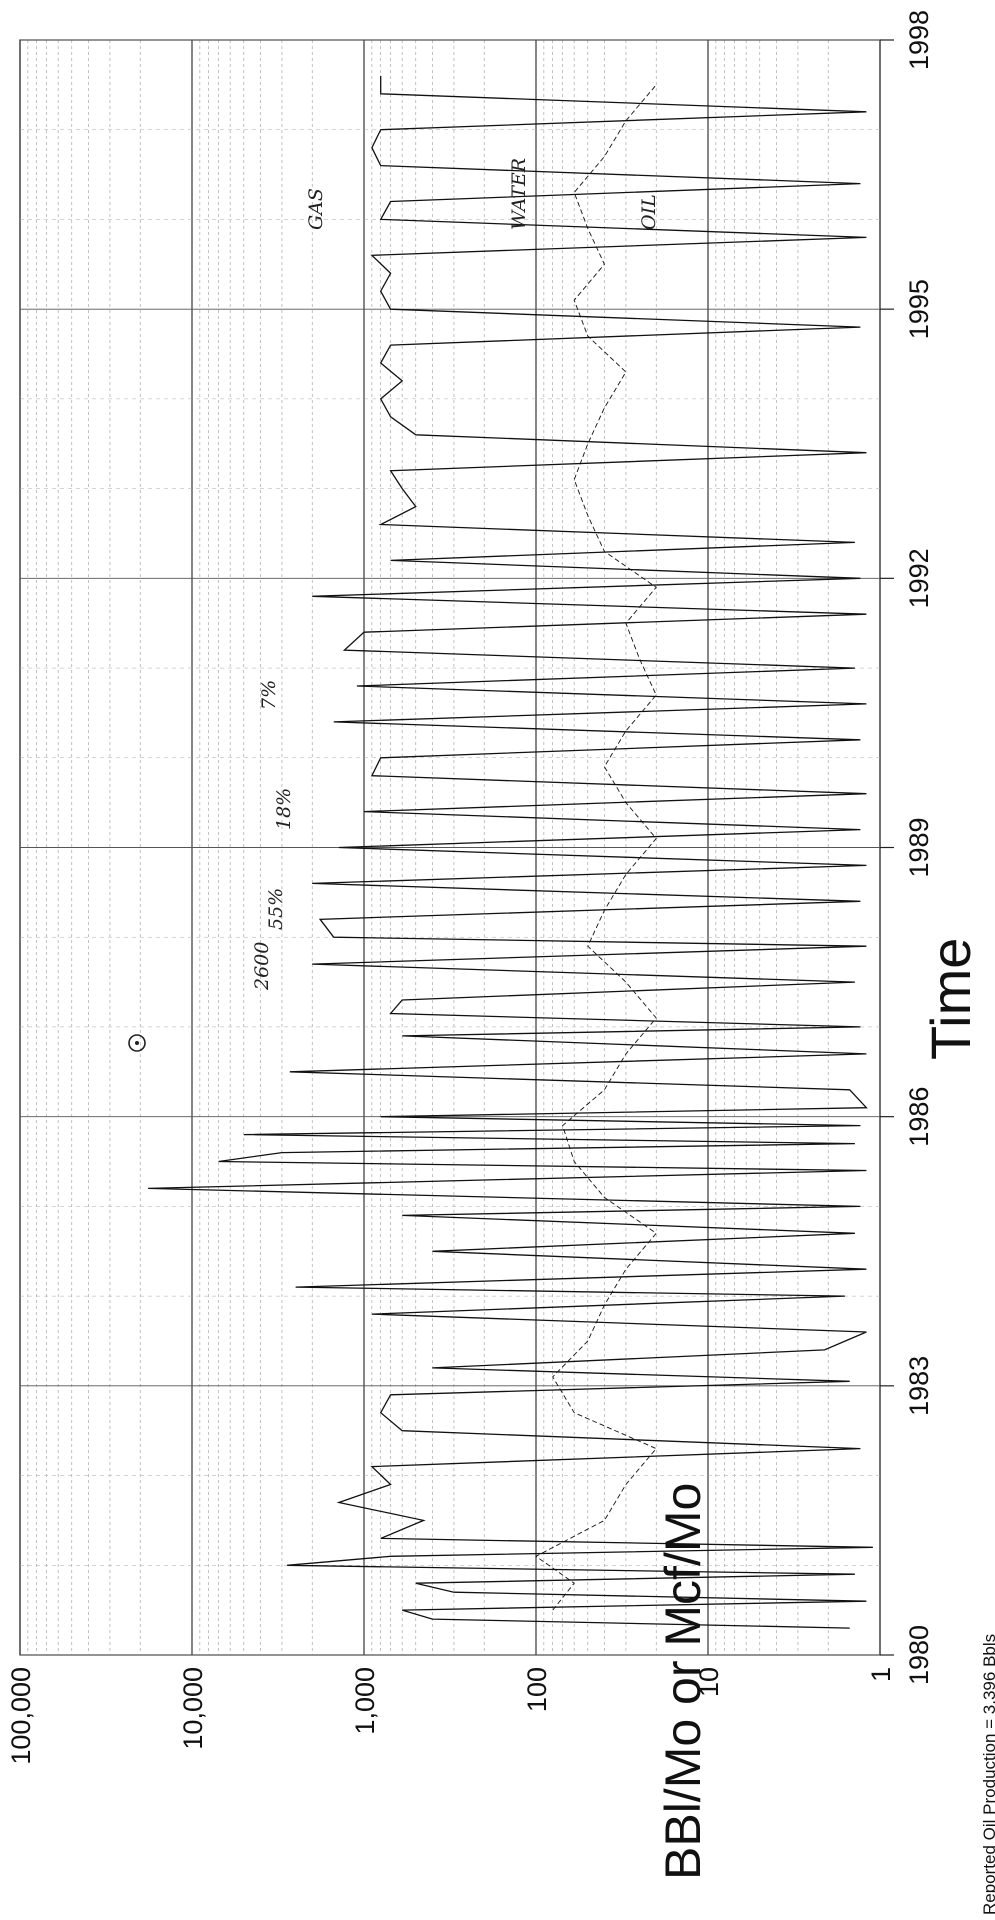 The image size is (995, 1920). I want to click on circled-marker, so click(137, 1043).